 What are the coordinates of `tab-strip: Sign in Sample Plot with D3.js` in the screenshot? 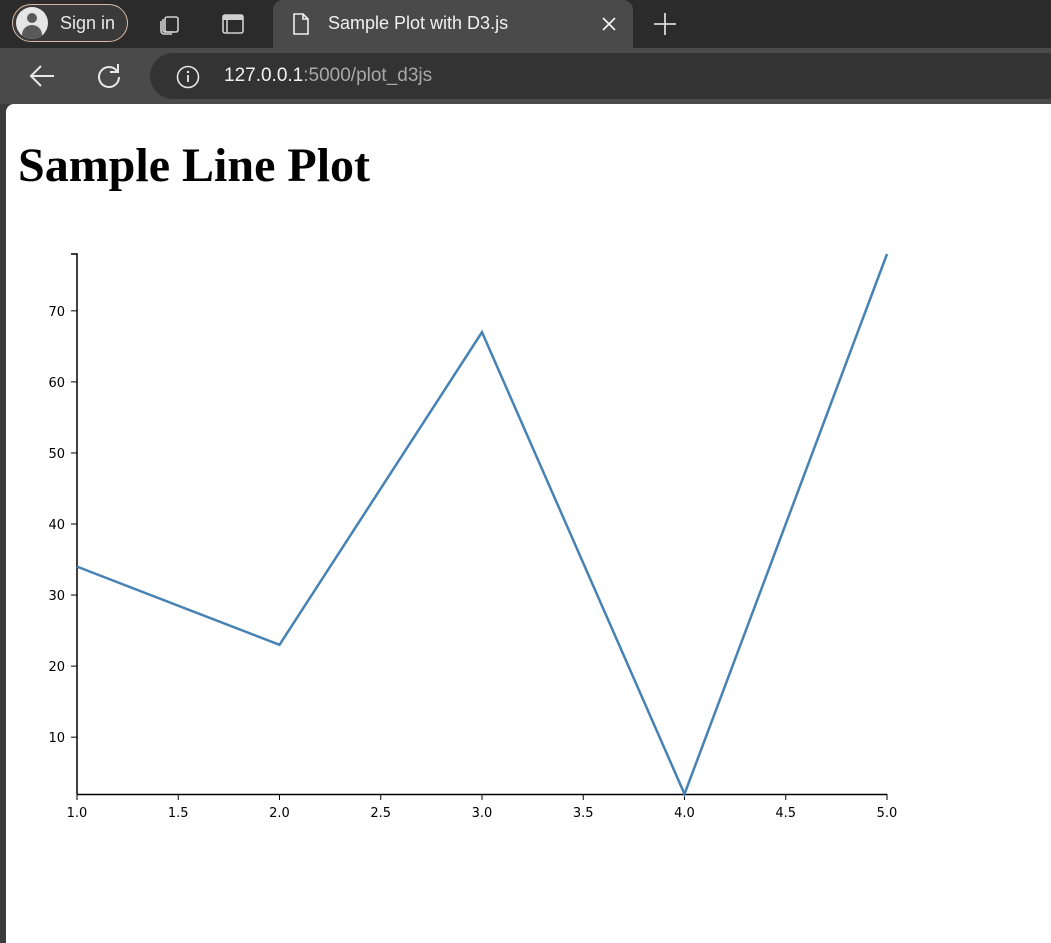 It's located at (525, 24).